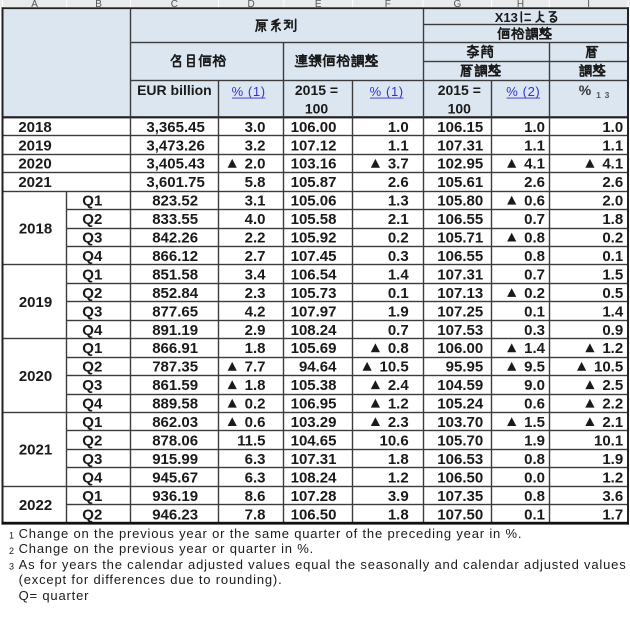  What do you see at coordinates (398, 311) in the screenshot?
I see `svg-text: 1.9` at bounding box center [398, 311].